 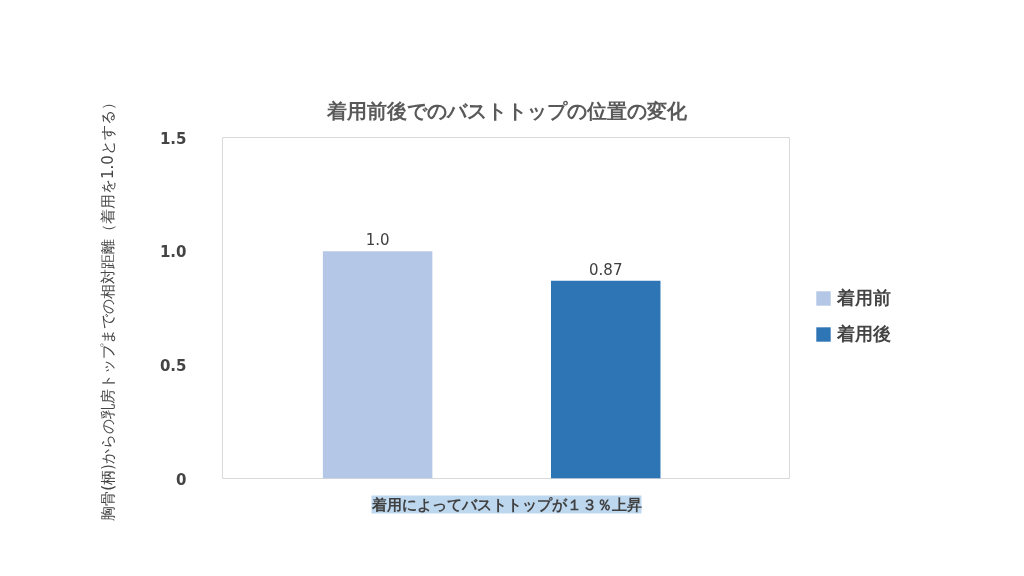 What do you see at coordinates (173, 138) in the screenshot?
I see `y-tick-label: 1.5` at bounding box center [173, 138].